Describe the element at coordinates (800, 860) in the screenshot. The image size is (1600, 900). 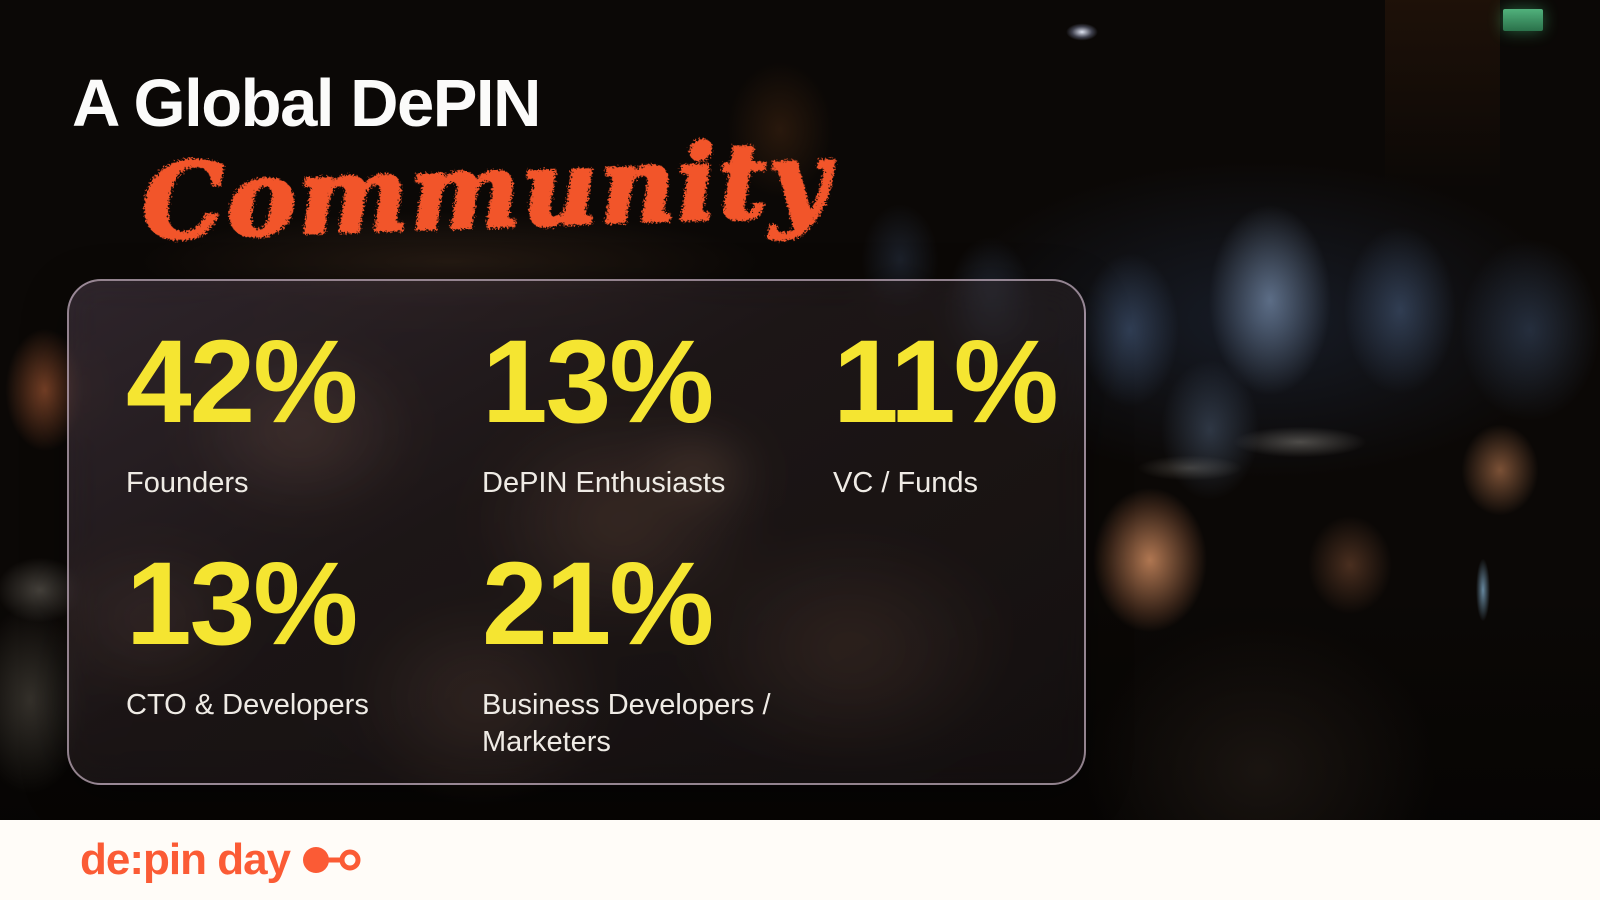
I see `footer-bar: de:pin day` at that location.